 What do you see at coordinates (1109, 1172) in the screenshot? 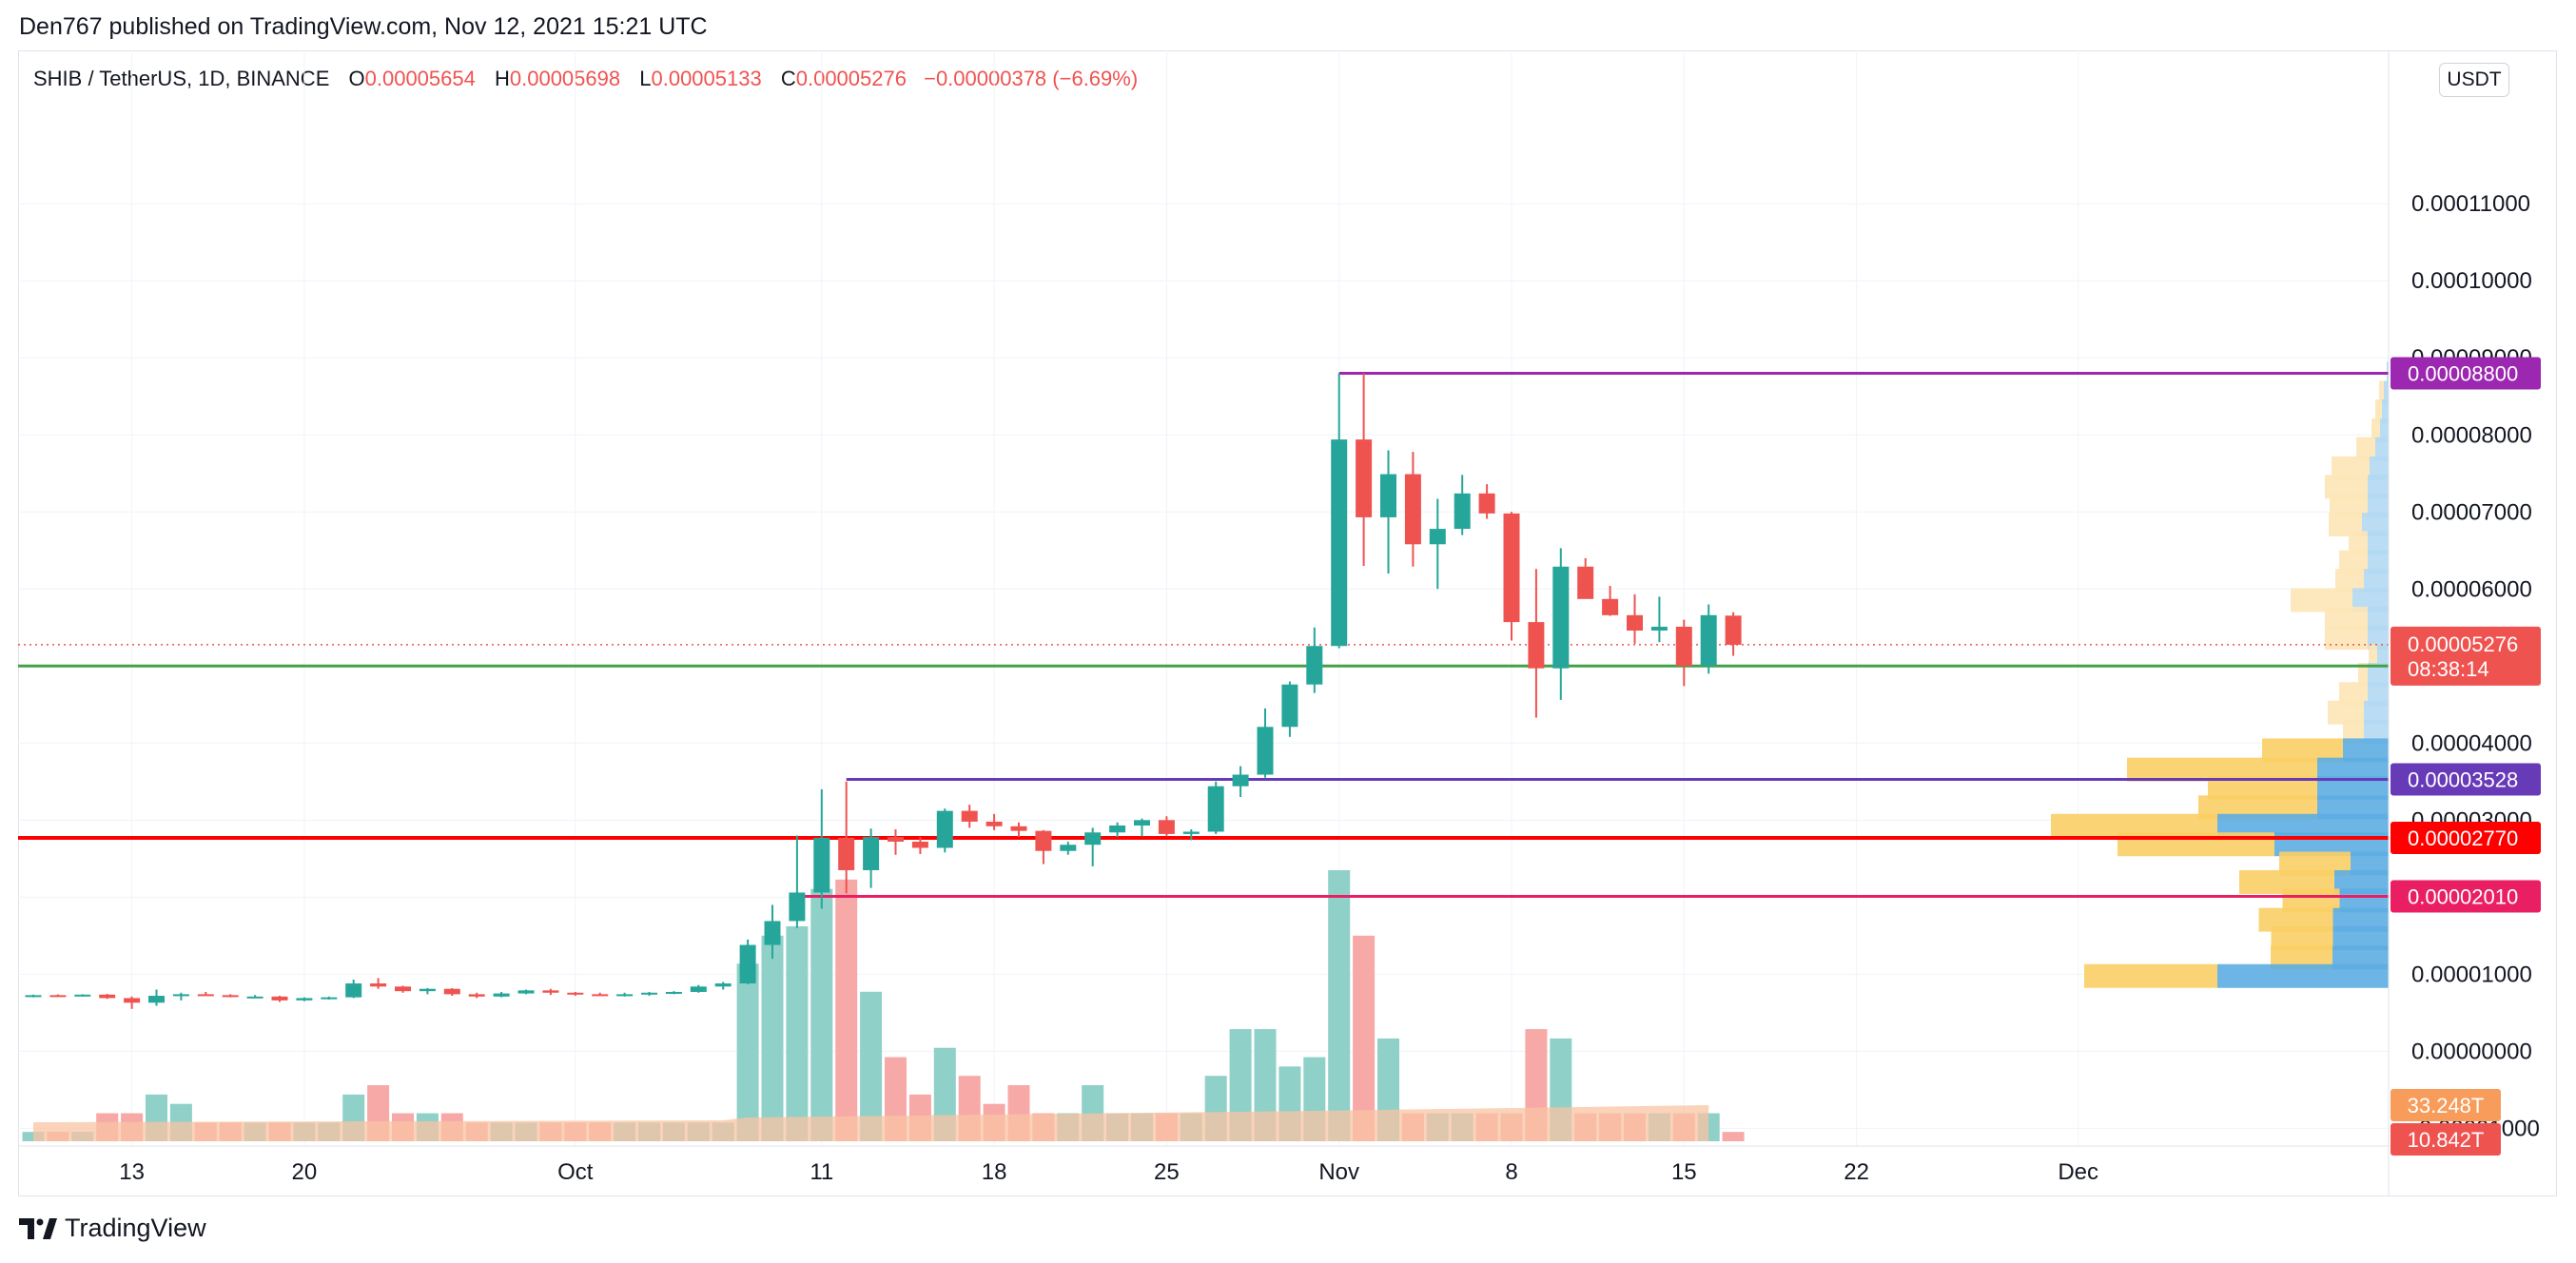
I see `time-axis: 13 20 Oct 11 18 25 Nov 8 15 22 Dec` at bounding box center [1109, 1172].